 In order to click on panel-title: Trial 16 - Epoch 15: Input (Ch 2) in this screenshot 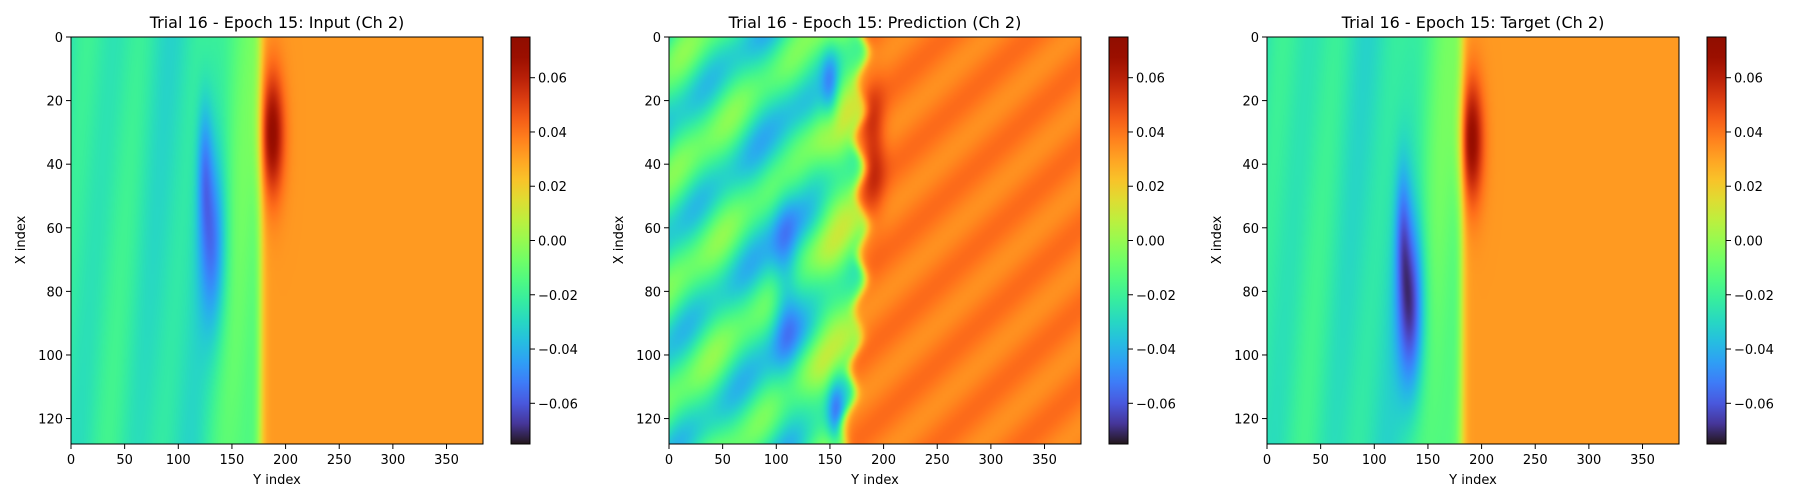, I will do `click(277, 22)`.